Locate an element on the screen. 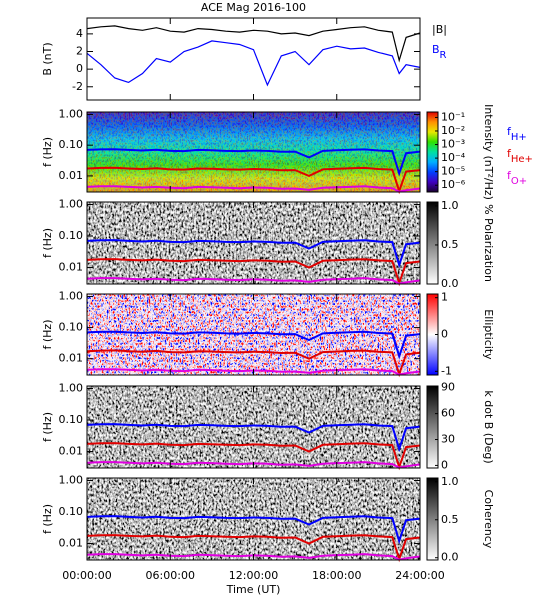  colorbar-tick-label: 90 is located at coordinates (448, 387).